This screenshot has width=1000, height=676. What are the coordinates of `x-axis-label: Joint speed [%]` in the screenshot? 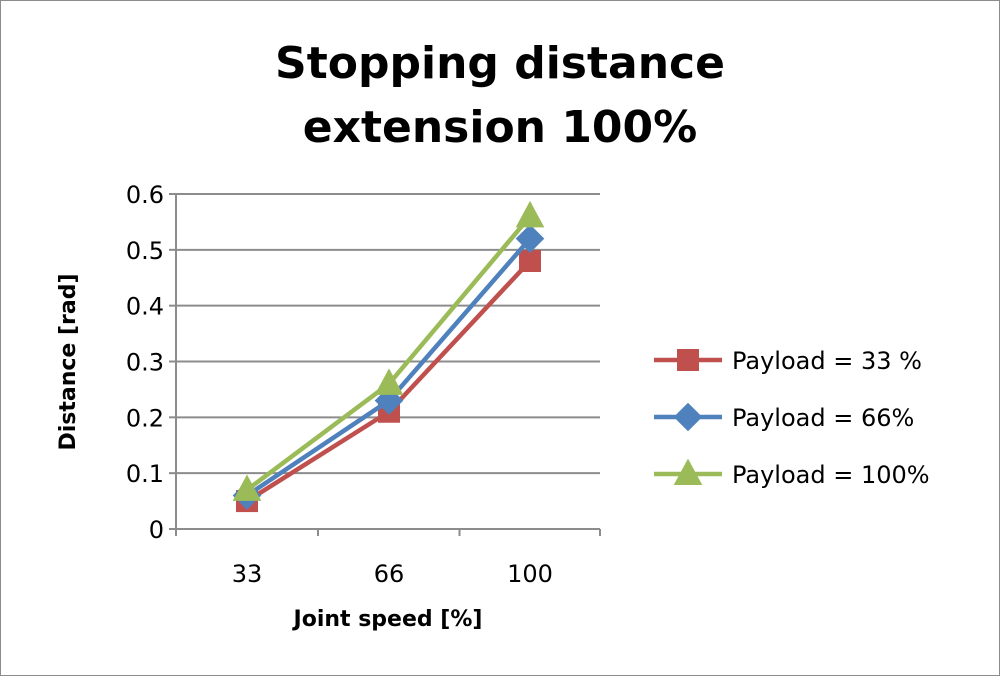 It's located at (387, 619).